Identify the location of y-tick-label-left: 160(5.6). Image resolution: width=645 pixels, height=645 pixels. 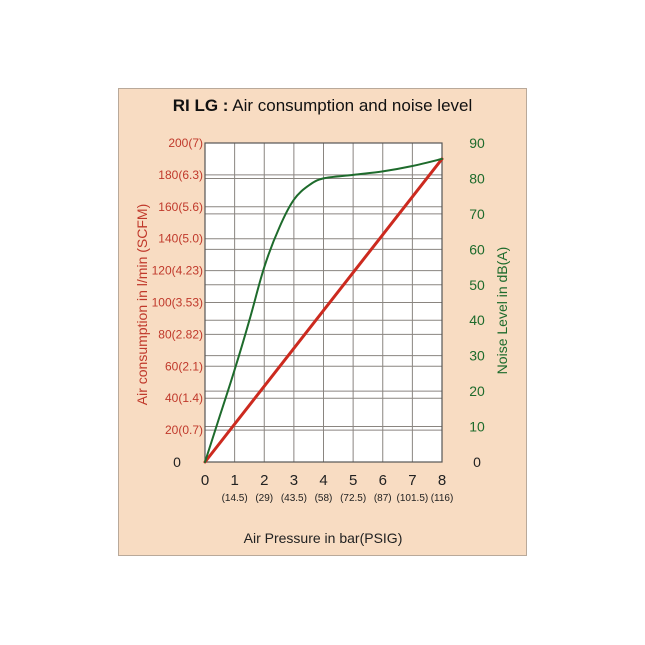
(180, 207).